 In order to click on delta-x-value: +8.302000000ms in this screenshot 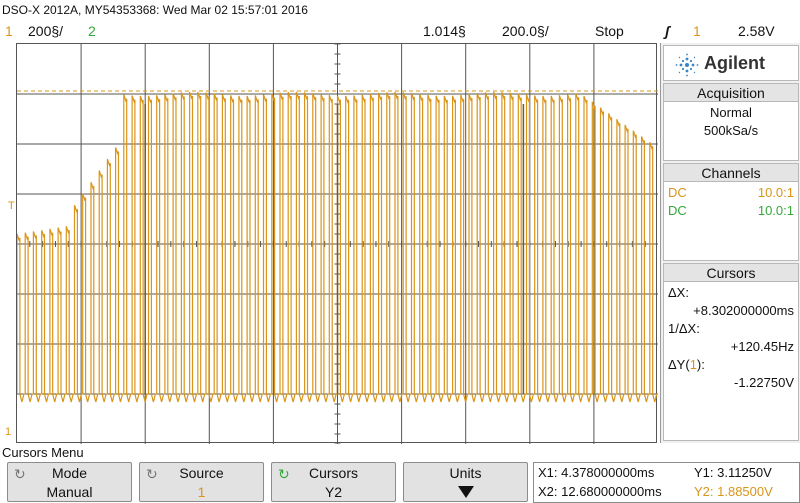, I will do `click(743, 310)`.